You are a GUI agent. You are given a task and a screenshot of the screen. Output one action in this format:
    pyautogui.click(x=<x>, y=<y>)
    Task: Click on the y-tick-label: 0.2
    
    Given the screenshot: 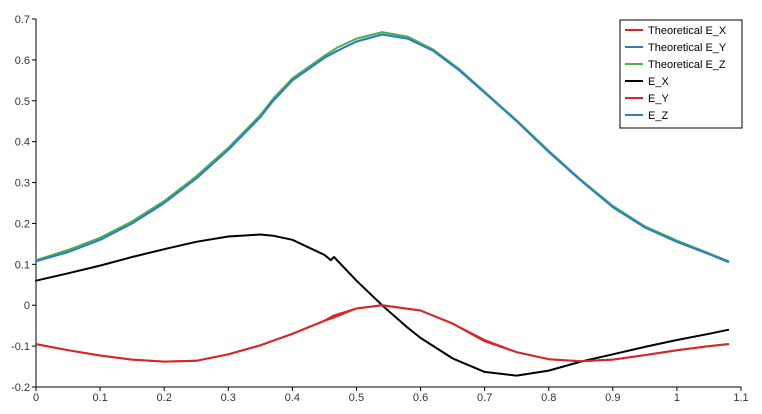 What is the action you would take?
    pyautogui.click(x=22, y=224)
    